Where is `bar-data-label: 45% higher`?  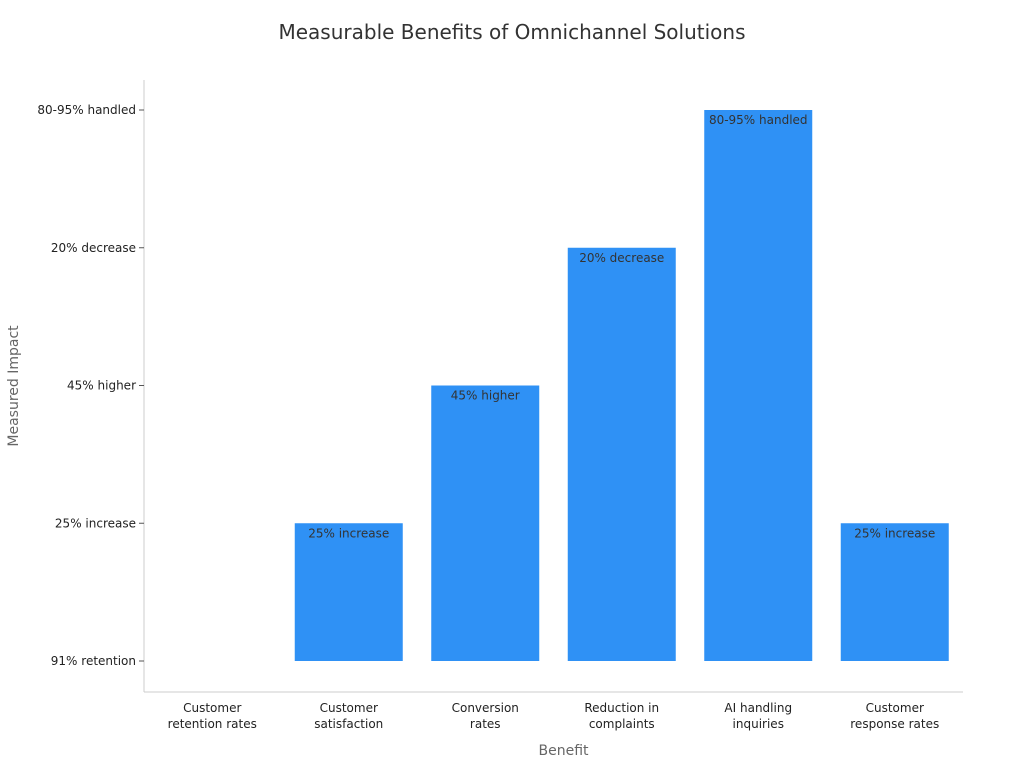 bar-data-label: 45% higher is located at coordinates (485, 396).